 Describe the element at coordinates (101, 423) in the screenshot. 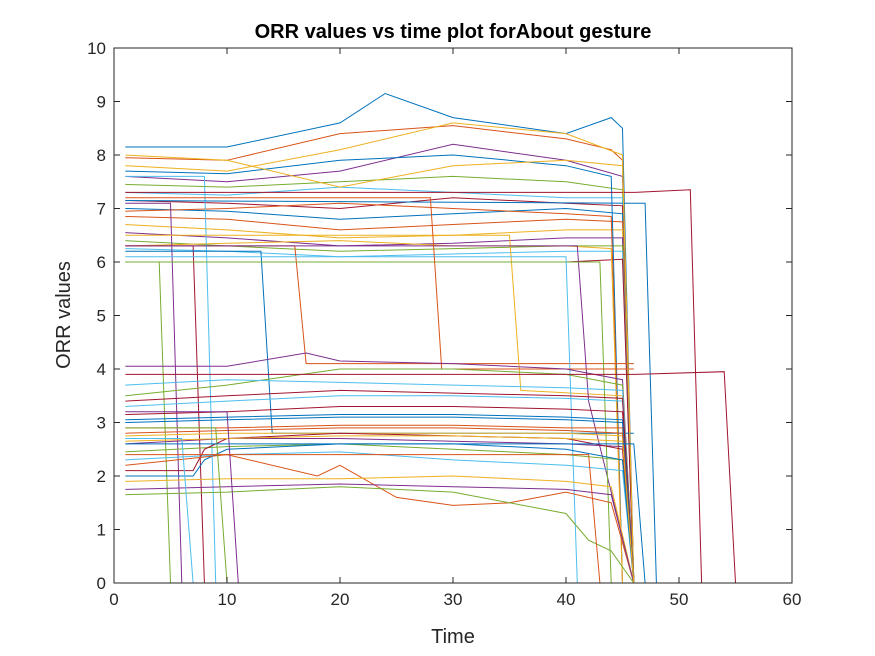

I see `y-tick-label-3: 3` at that location.